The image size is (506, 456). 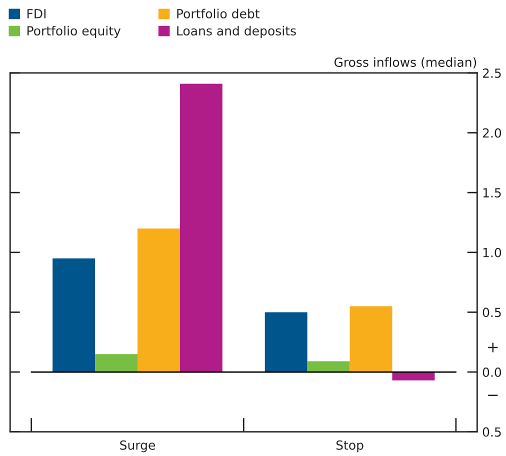 What do you see at coordinates (350, 446) in the screenshot?
I see `x-tick-label: Stop` at bounding box center [350, 446].